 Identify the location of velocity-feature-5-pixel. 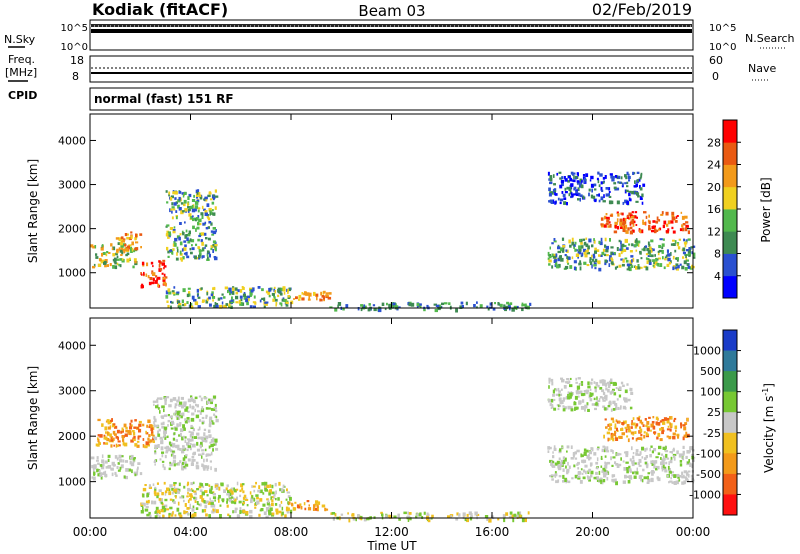
(525, 520).